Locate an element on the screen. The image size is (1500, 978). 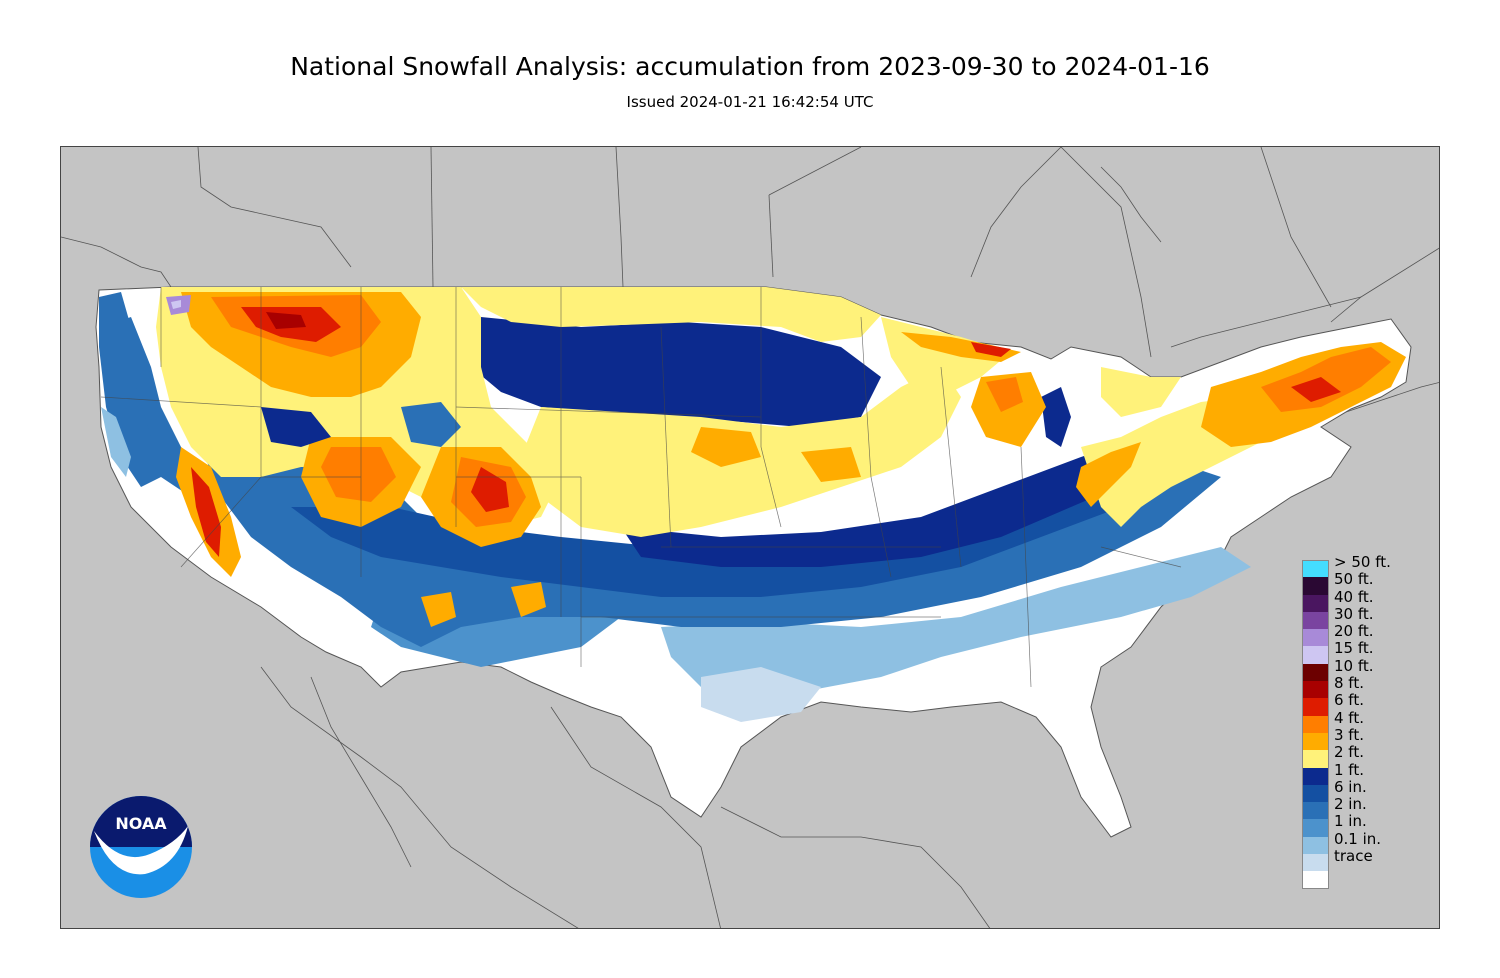
snow-band-orange is located at coordinates (1048, 419).